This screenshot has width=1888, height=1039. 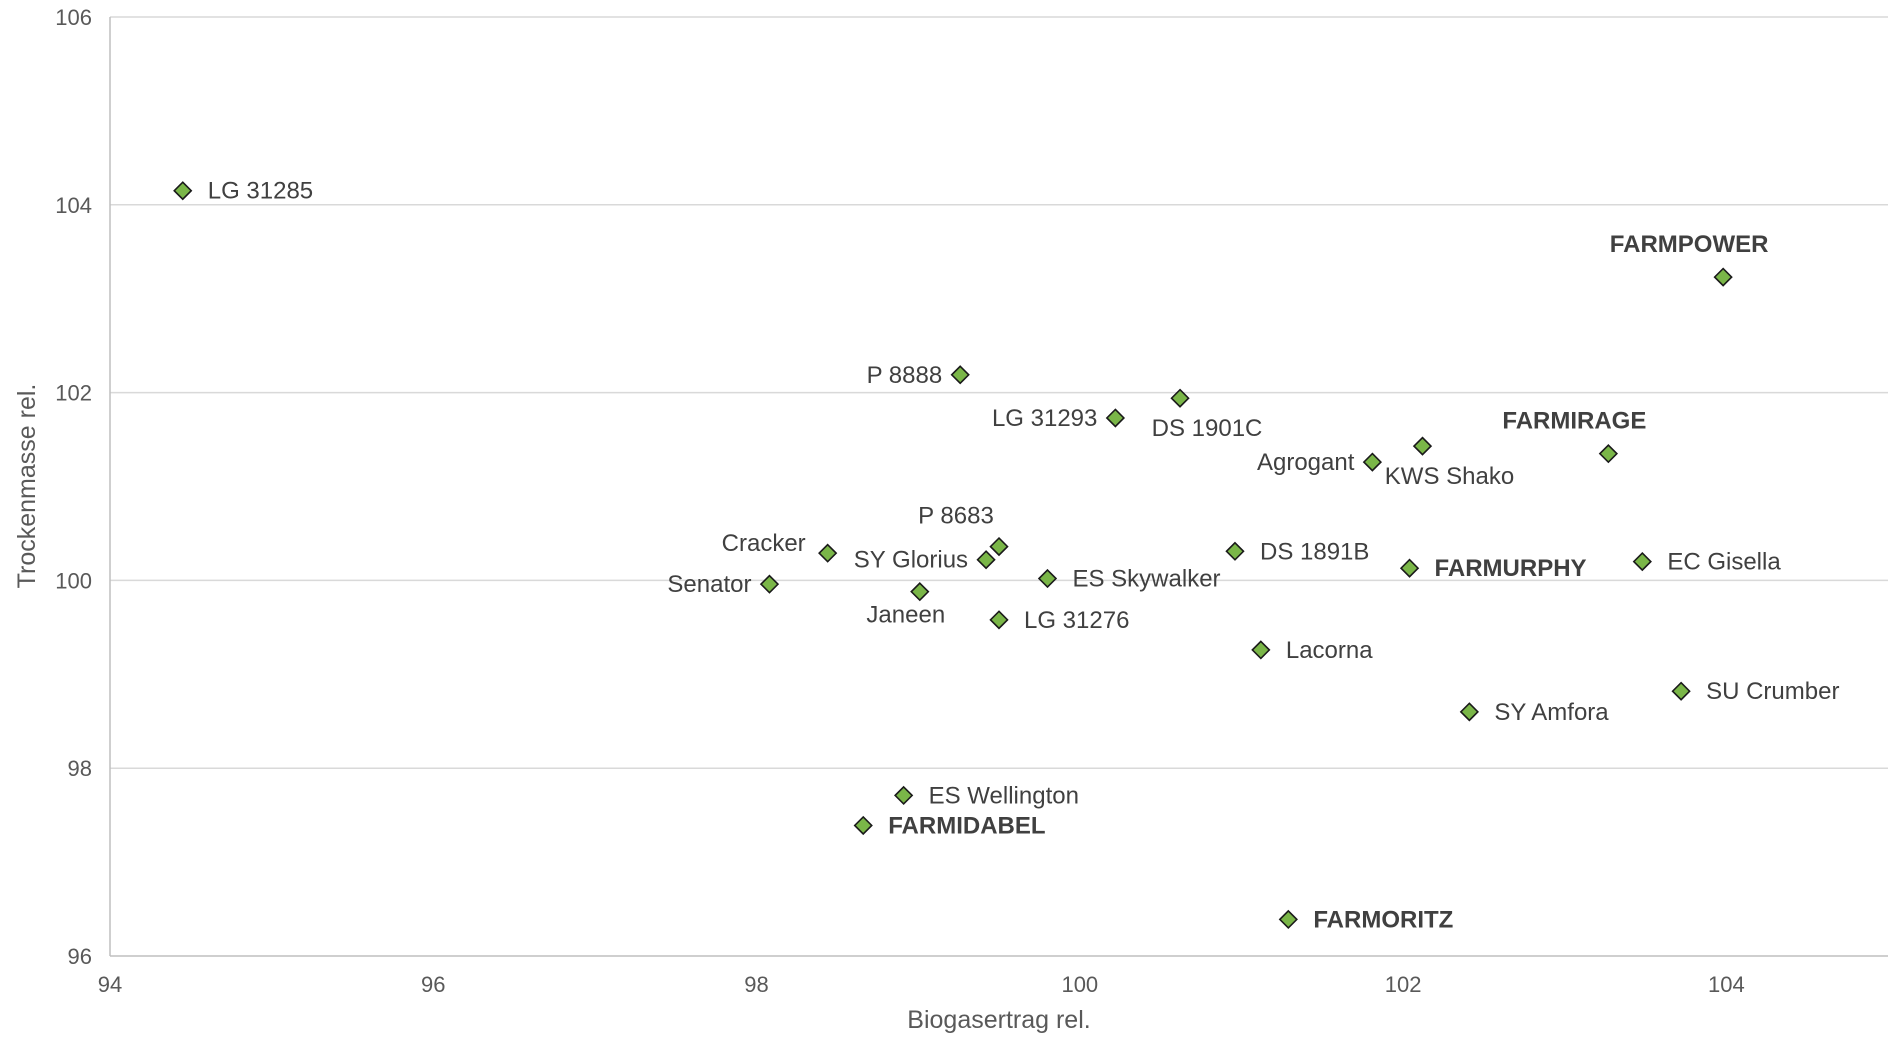 I want to click on y-tick-label: 98, so click(x=80, y=768).